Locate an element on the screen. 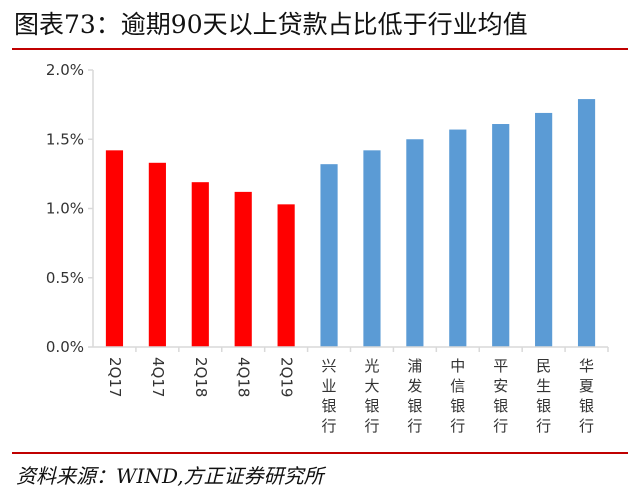  source-divider is located at coordinates (320, 453).